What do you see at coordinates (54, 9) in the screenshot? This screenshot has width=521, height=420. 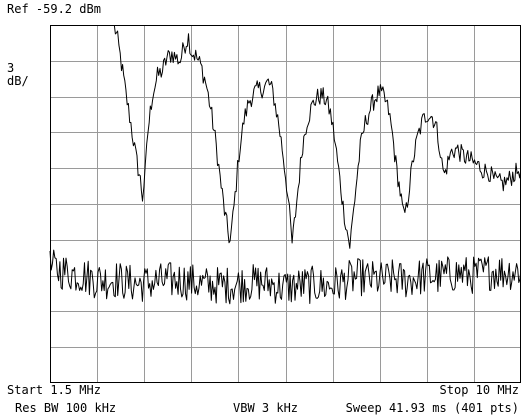 I see `ref-level-label: Ref -59.2 dBm` at bounding box center [54, 9].